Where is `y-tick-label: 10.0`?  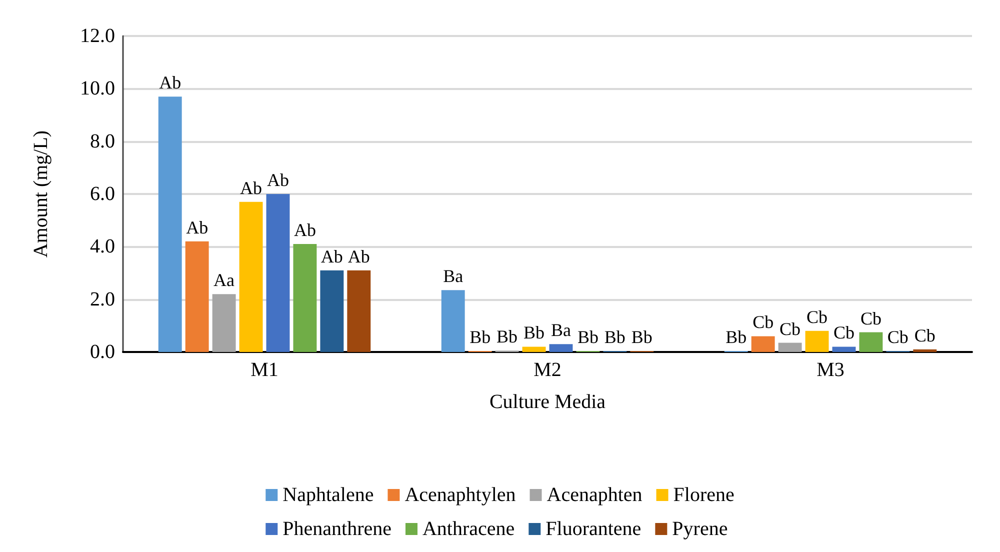
y-tick-label: 10.0 is located at coordinates (97, 89).